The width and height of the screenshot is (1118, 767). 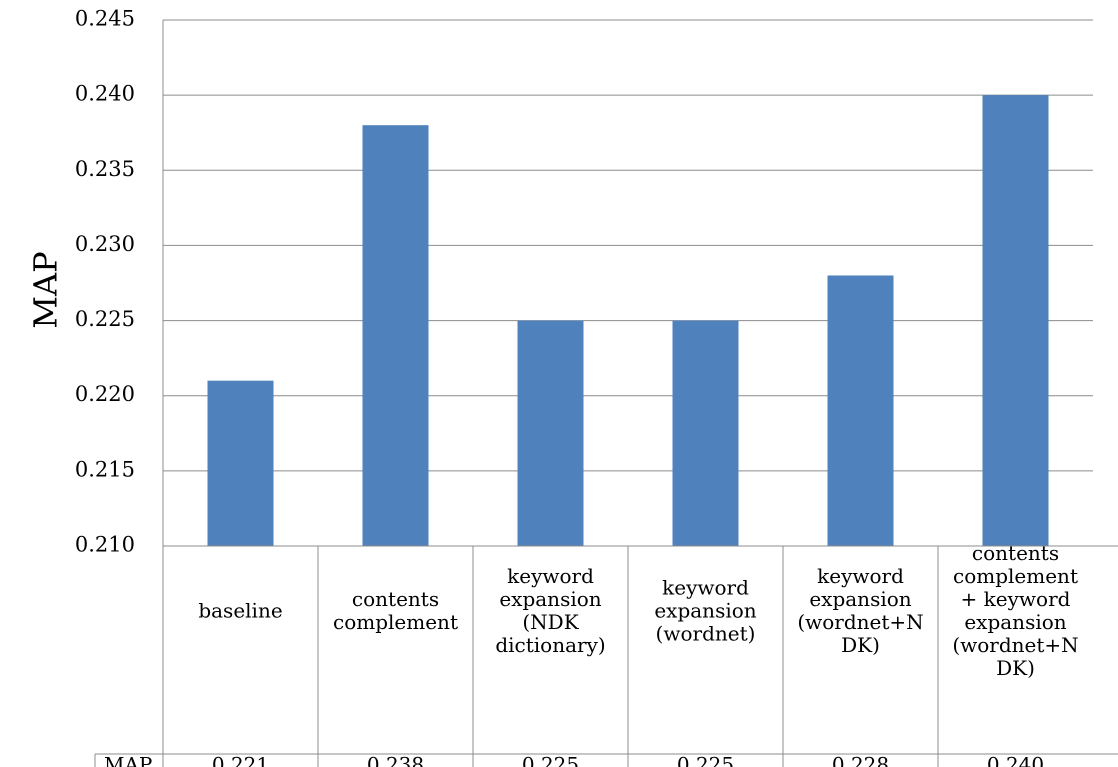 I want to click on y-tick-label: 0.240, so click(x=105, y=94).